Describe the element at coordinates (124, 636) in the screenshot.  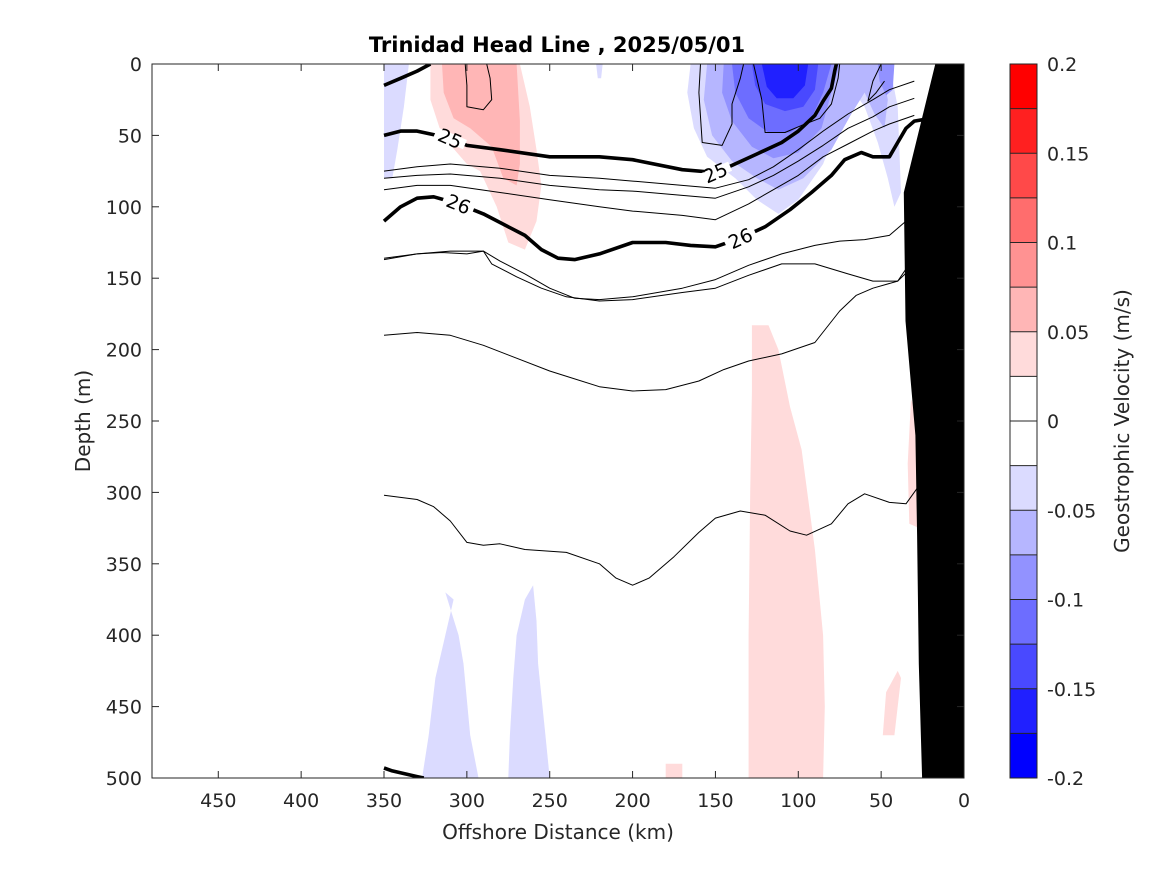
I see `y-tick-label: 400` at that location.